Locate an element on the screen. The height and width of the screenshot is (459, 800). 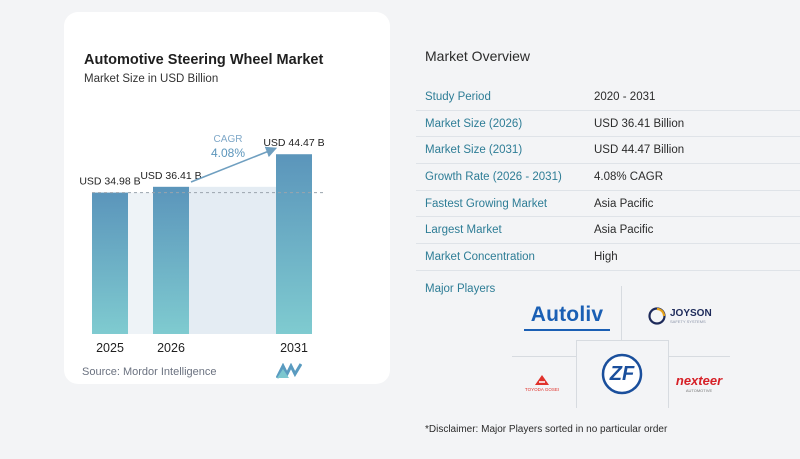
value-label: USD 34.98 B is located at coordinates (109, 182).